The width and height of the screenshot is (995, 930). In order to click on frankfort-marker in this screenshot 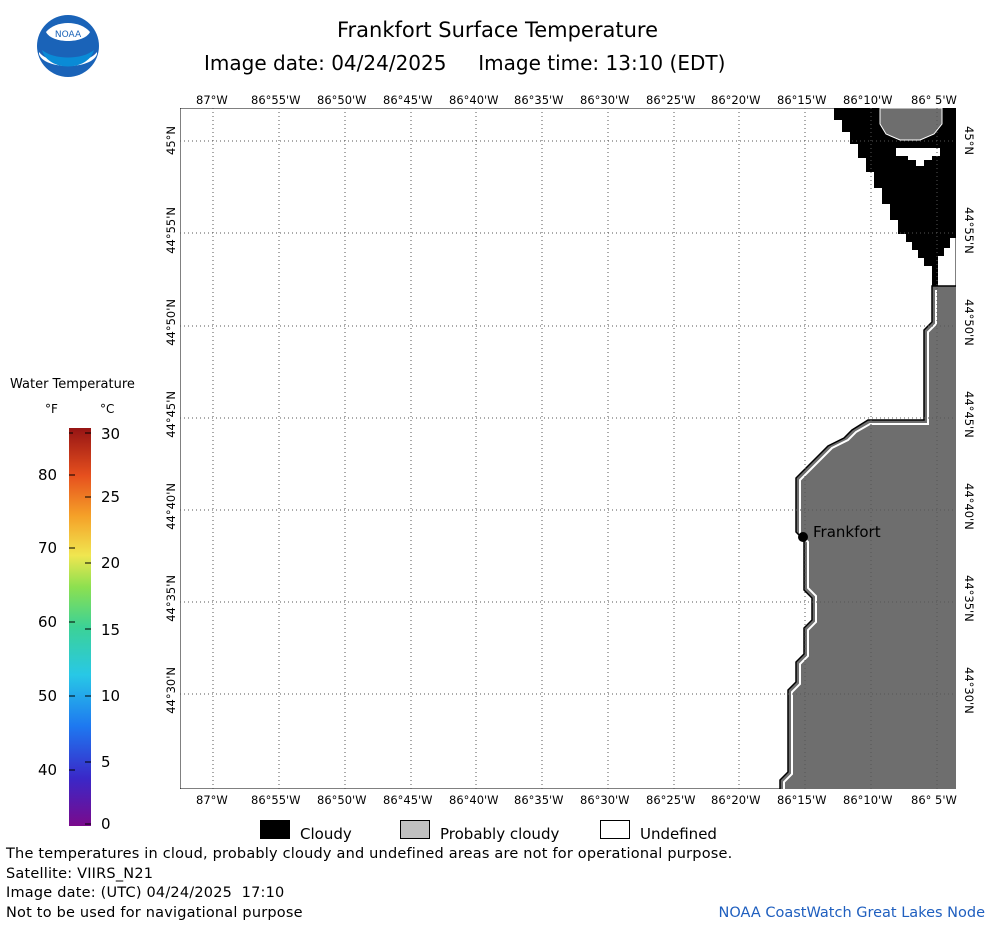, I will do `click(803, 537)`.